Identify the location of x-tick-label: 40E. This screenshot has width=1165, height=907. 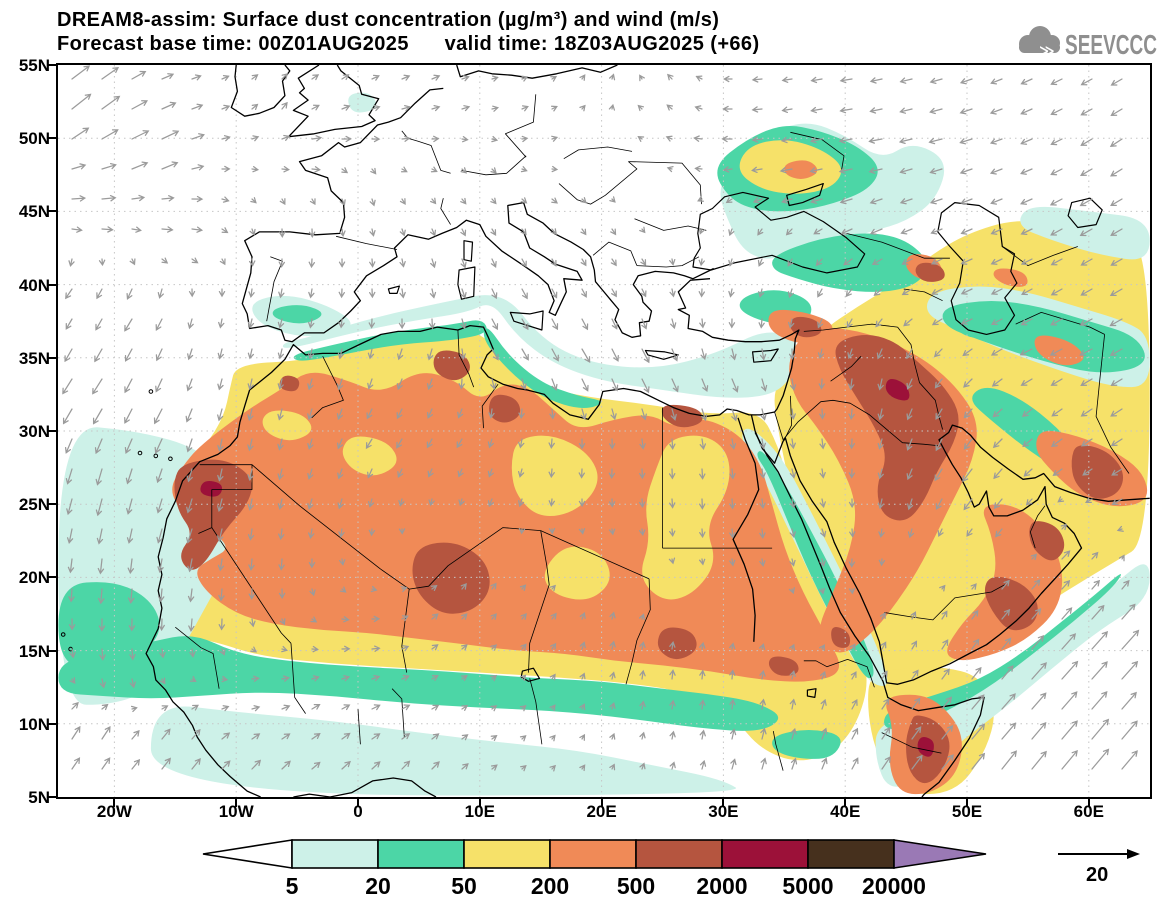
(845, 811).